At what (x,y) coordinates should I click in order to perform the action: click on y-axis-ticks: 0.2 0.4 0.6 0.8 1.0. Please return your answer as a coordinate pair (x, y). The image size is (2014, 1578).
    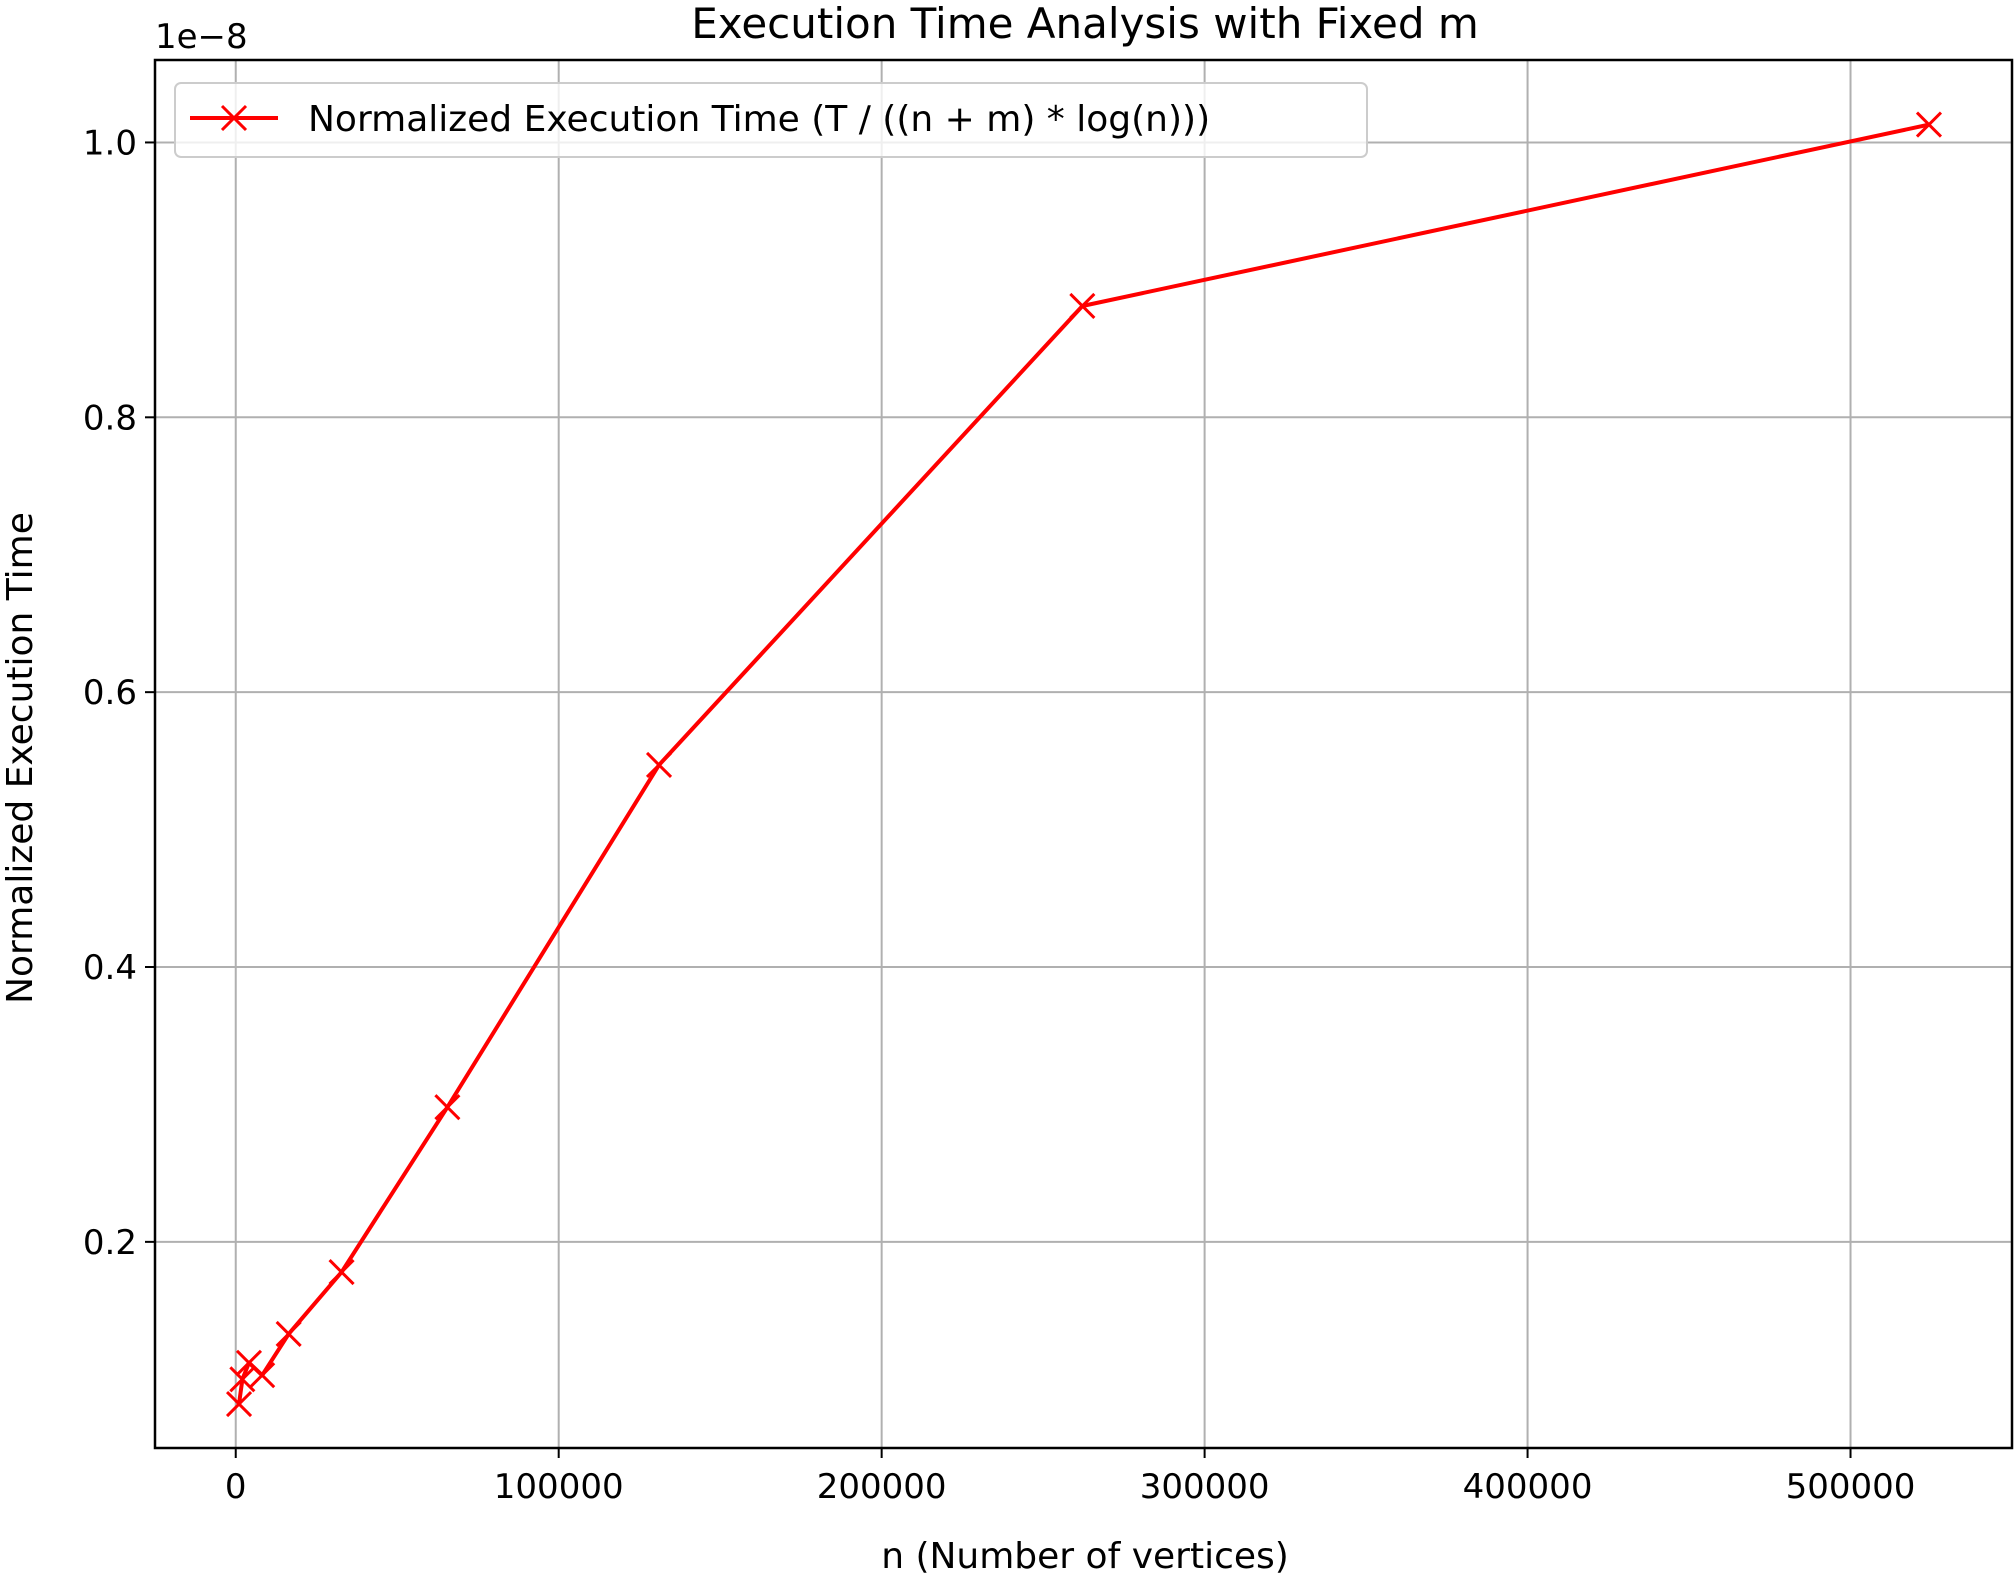
    Looking at the image, I should click on (119, 693).